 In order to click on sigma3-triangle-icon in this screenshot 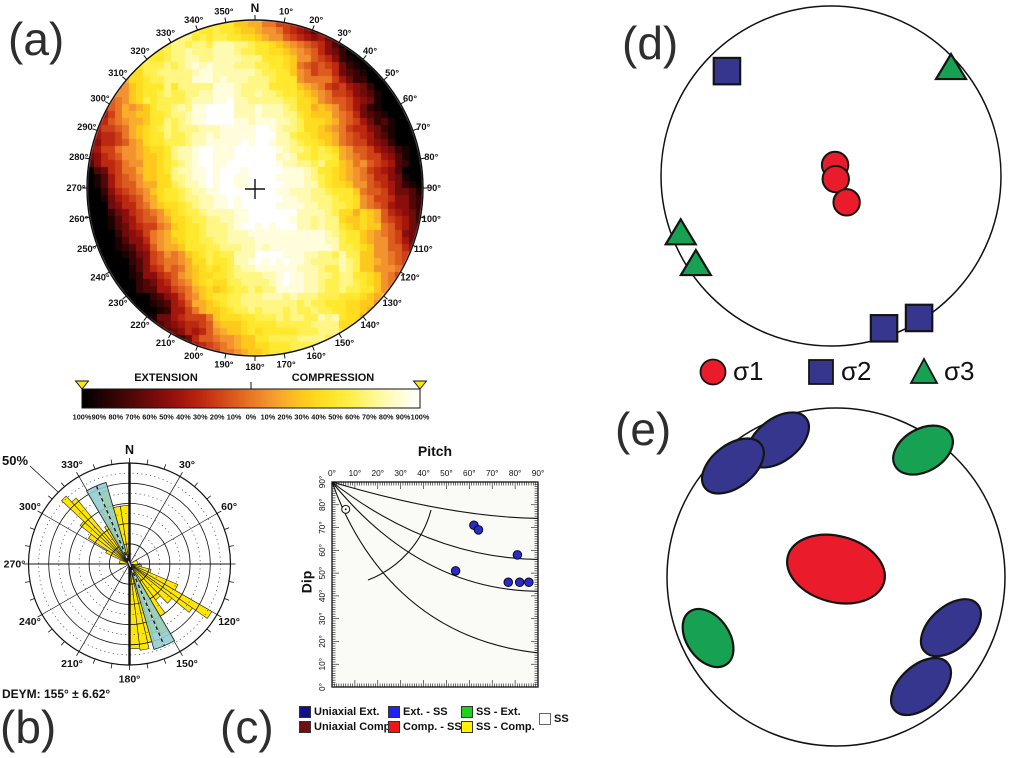, I will do `click(924, 370)`.